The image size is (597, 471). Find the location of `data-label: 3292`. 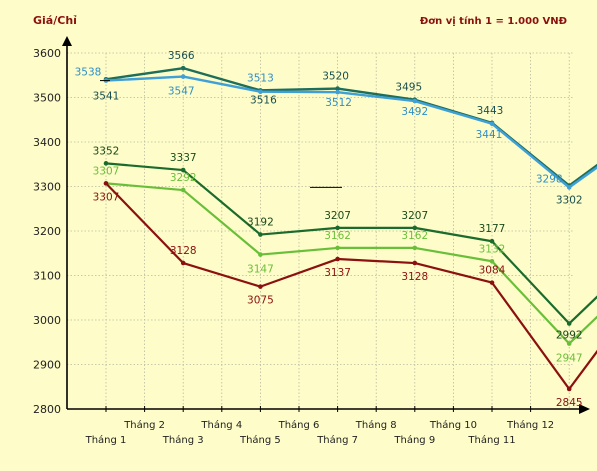

data-label: 3292 is located at coordinates (183, 178).